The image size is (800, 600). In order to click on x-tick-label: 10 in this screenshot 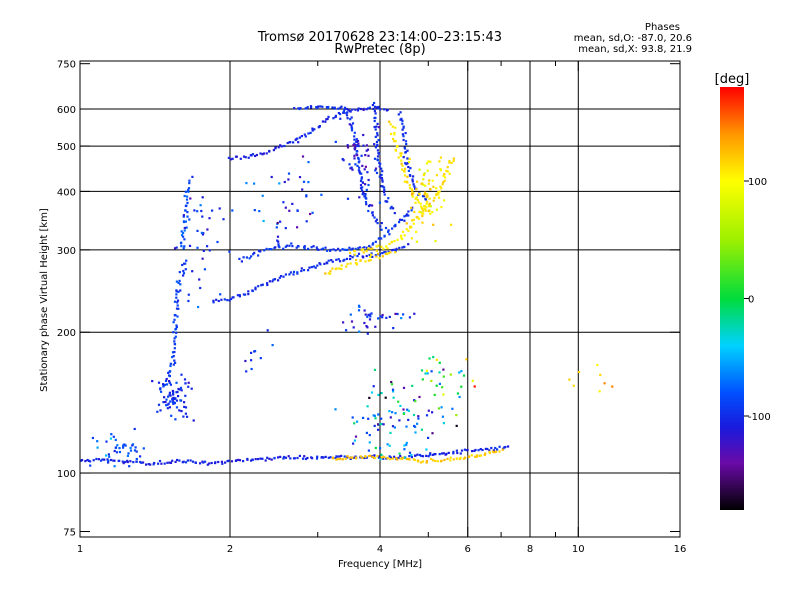, I will do `click(578, 549)`.